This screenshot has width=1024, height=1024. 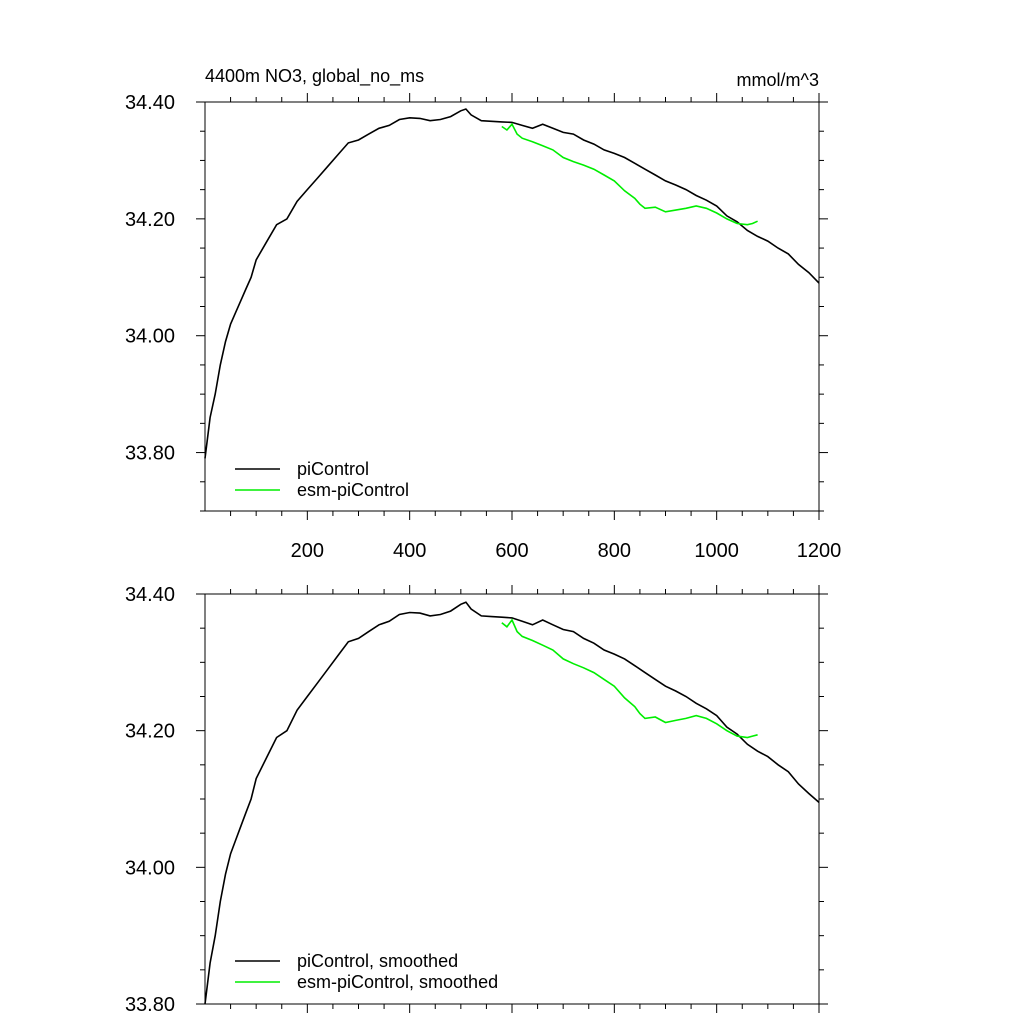 What do you see at coordinates (409, 551) in the screenshot?
I see `x-tick-label: 400` at bounding box center [409, 551].